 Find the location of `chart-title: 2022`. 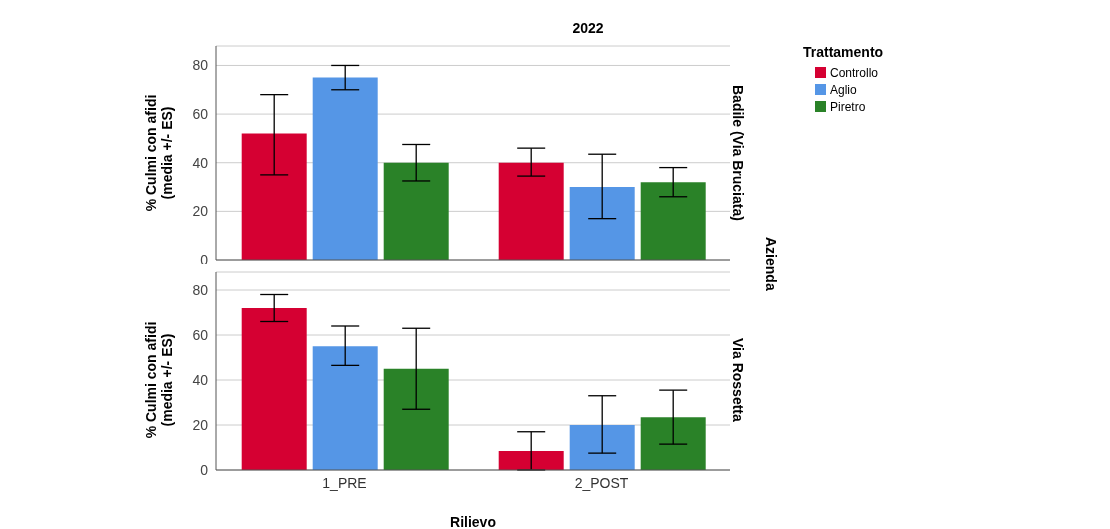

chart-title: 2022 is located at coordinates (588, 28).